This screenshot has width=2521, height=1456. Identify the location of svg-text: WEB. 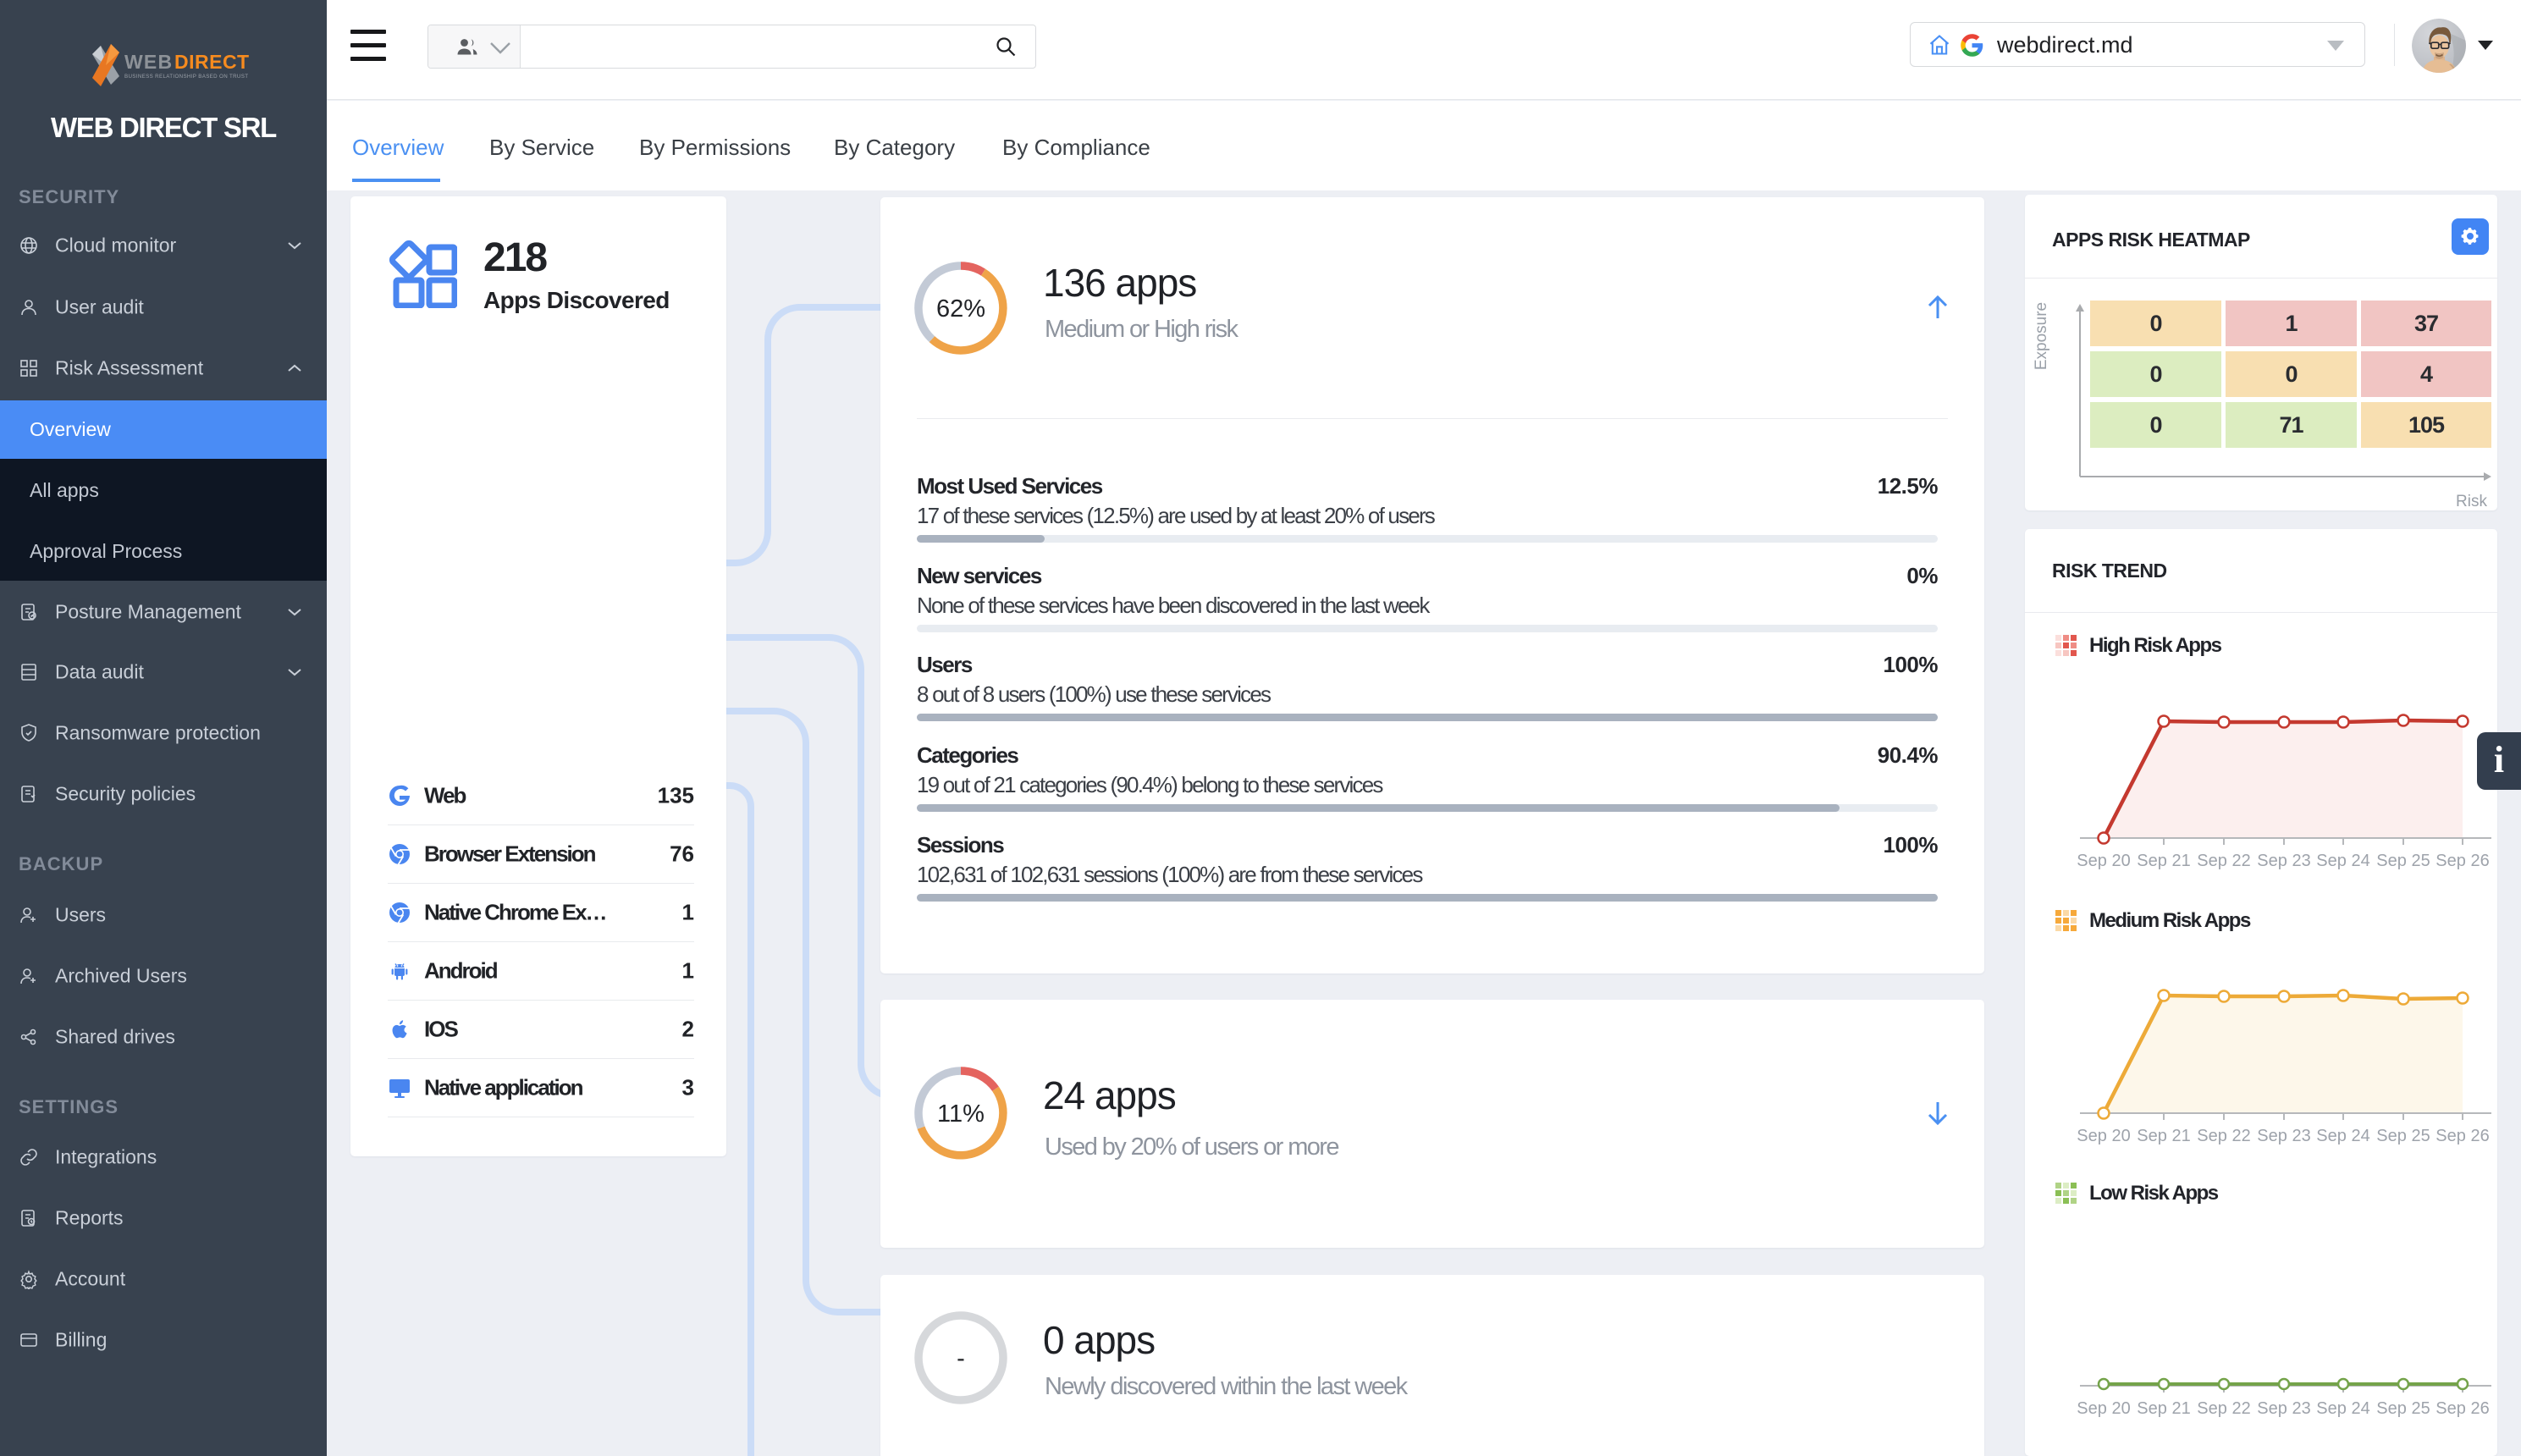
(149, 62).